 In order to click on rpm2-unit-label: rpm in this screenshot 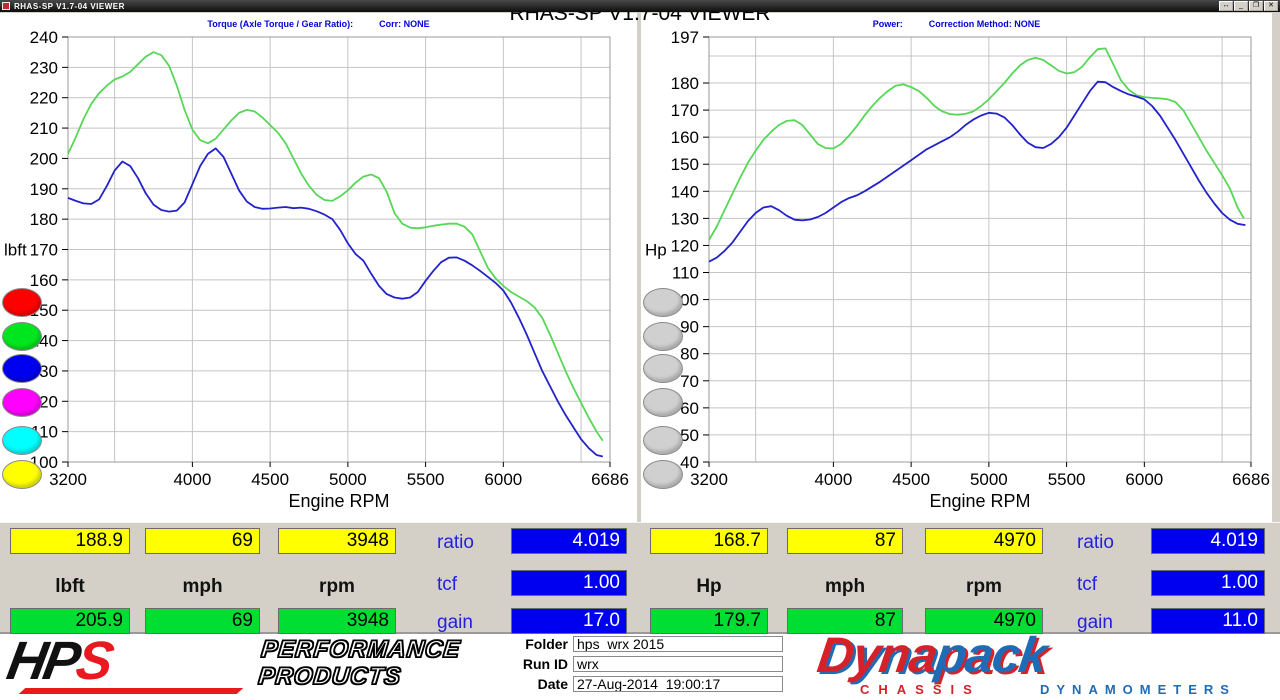, I will do `click(984, 586)`.